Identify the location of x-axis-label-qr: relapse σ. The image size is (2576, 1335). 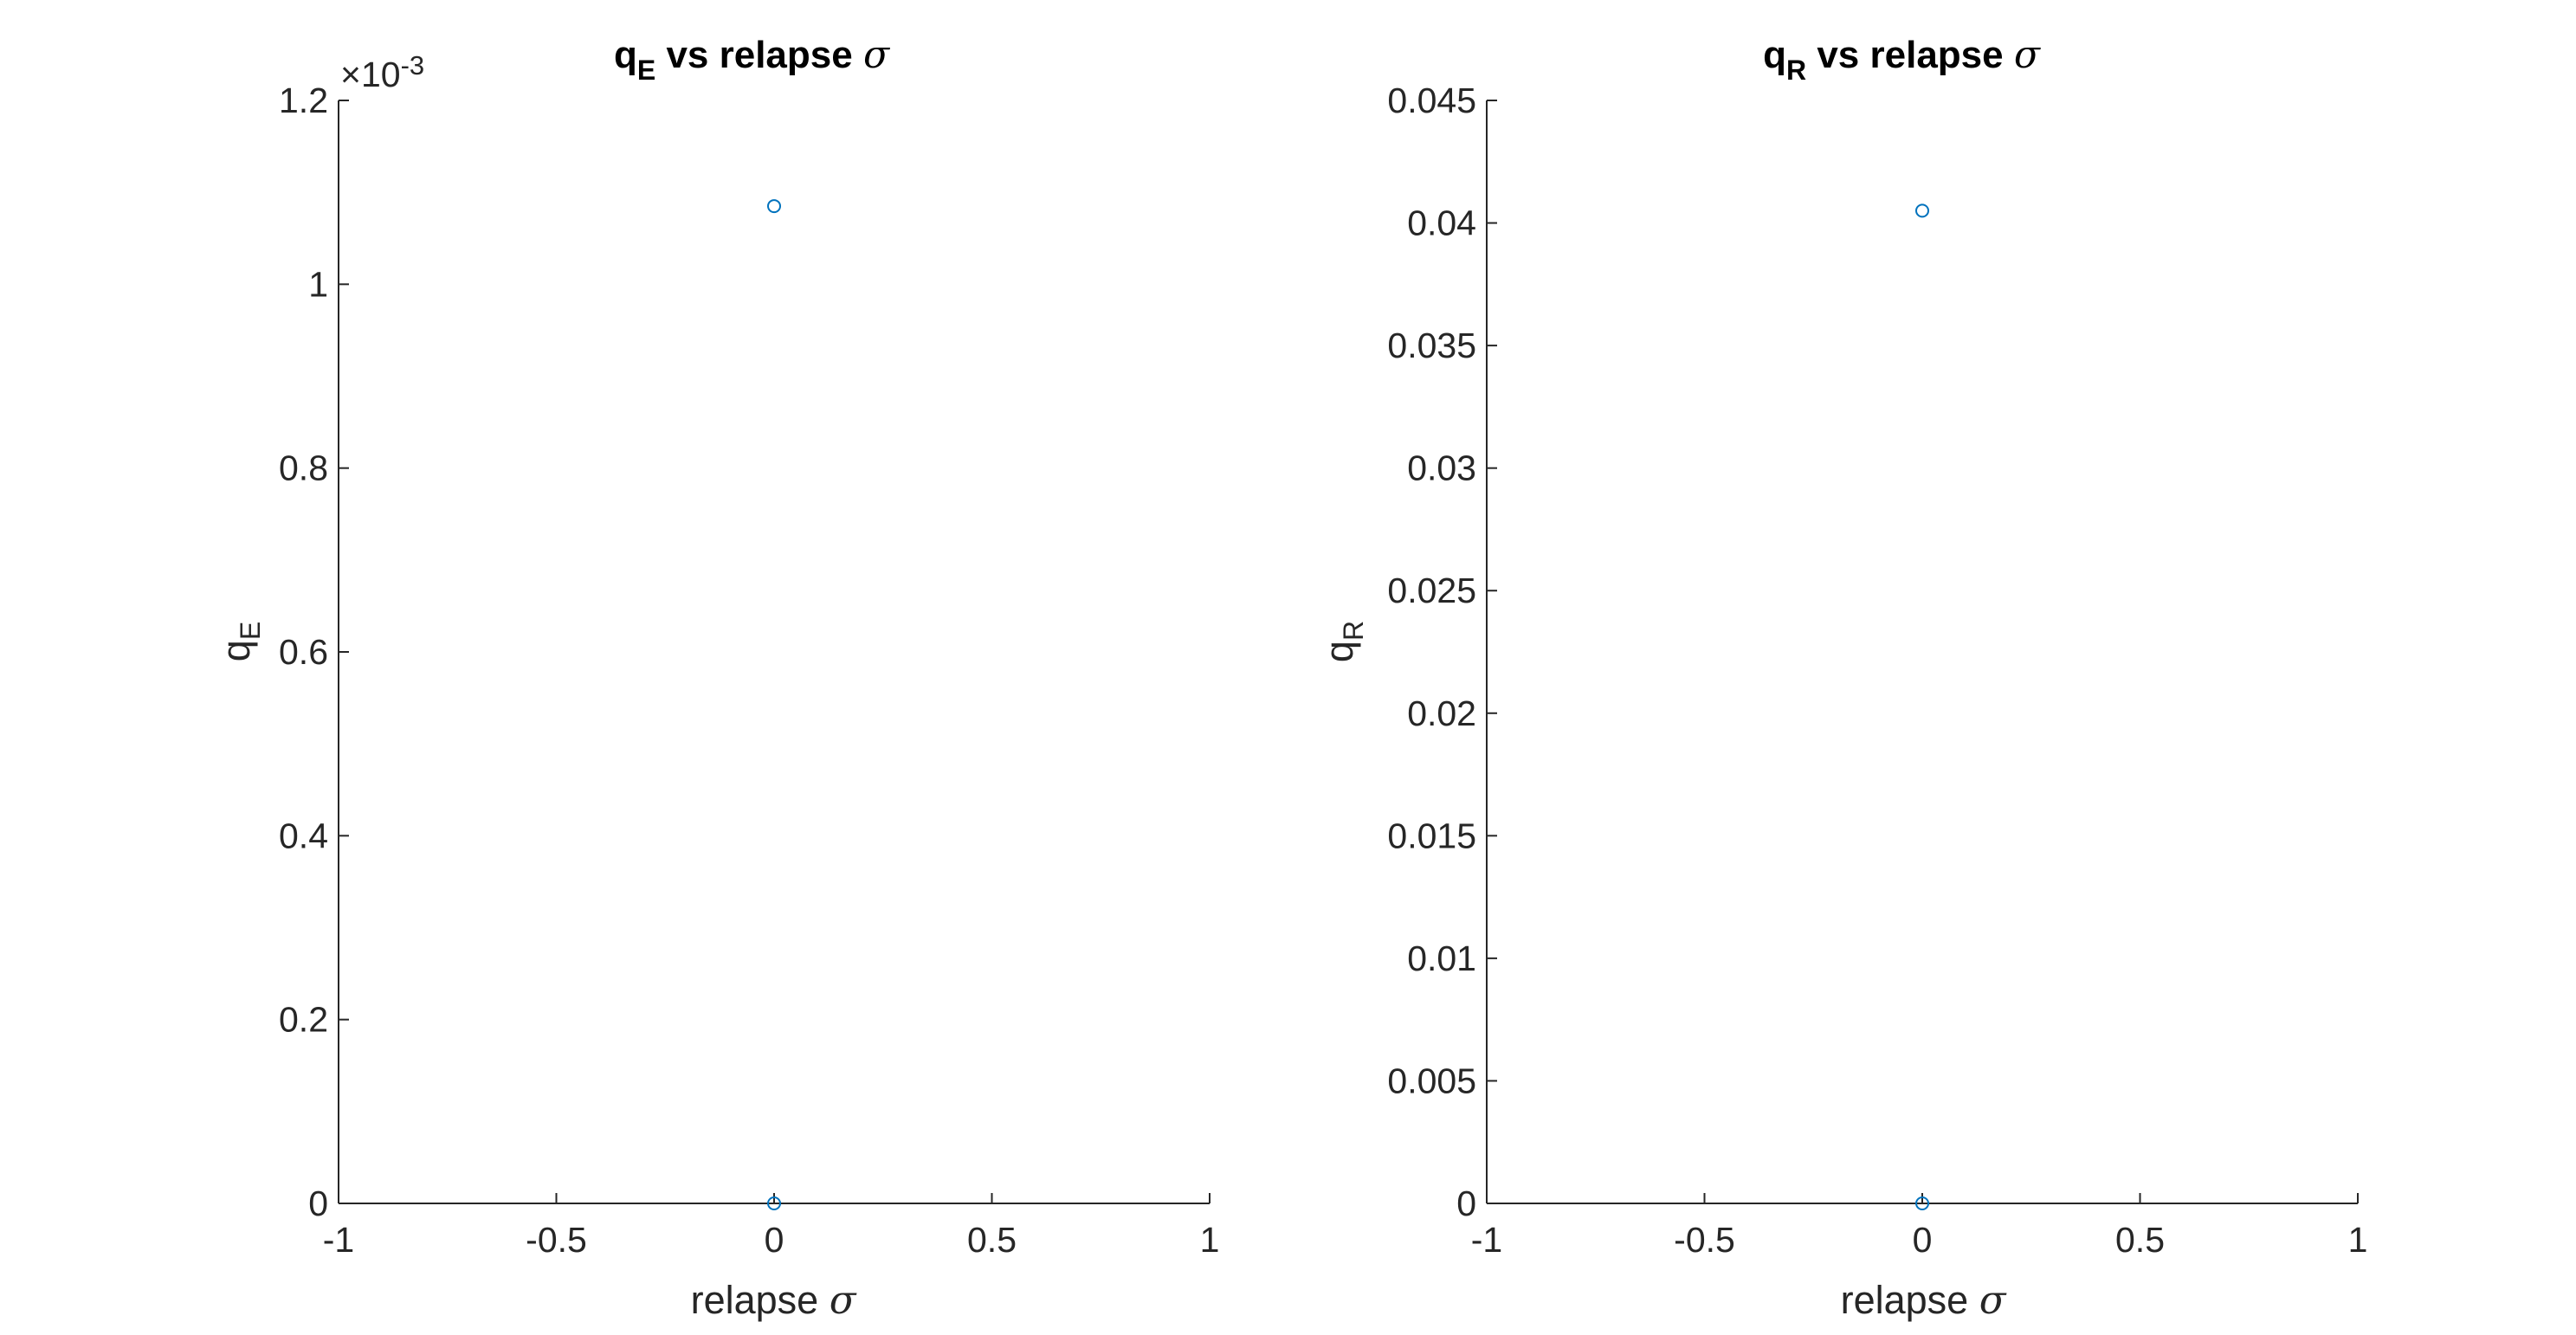
(1924, 1300).